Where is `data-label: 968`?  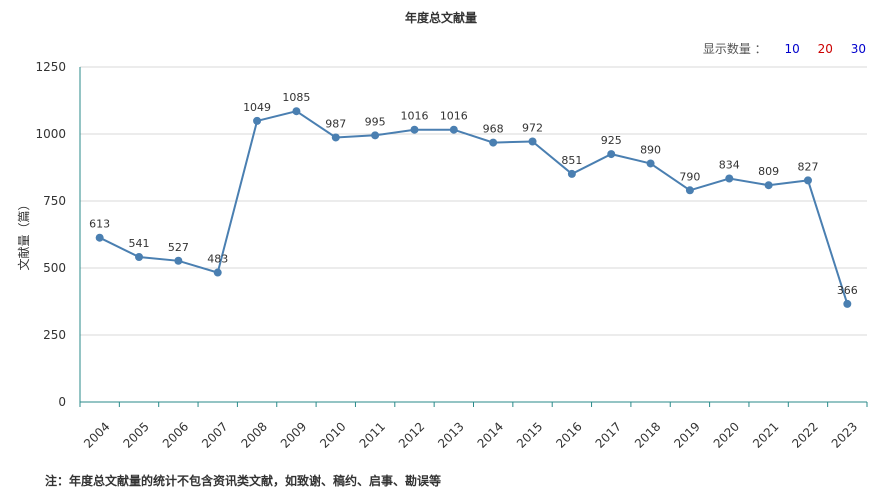 data-label: 968 is located at coordinates (493, 129).